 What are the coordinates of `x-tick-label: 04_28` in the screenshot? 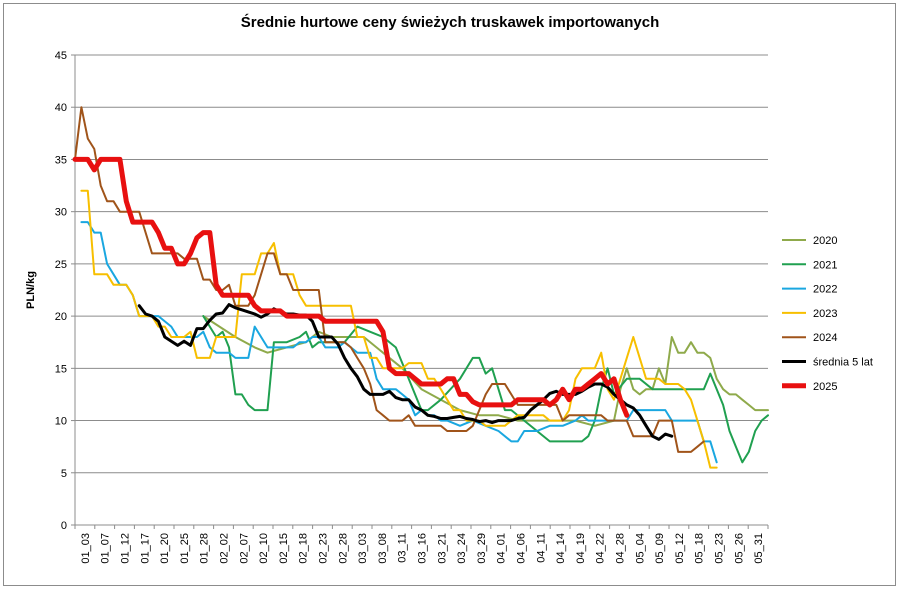 It's located at (621, 548).